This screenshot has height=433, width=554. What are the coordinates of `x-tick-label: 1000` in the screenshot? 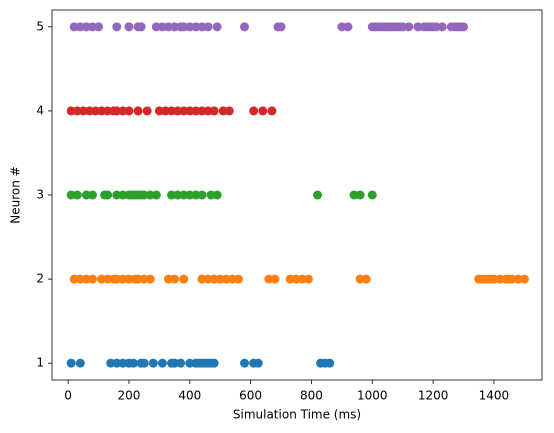 It's located at (372, 396).